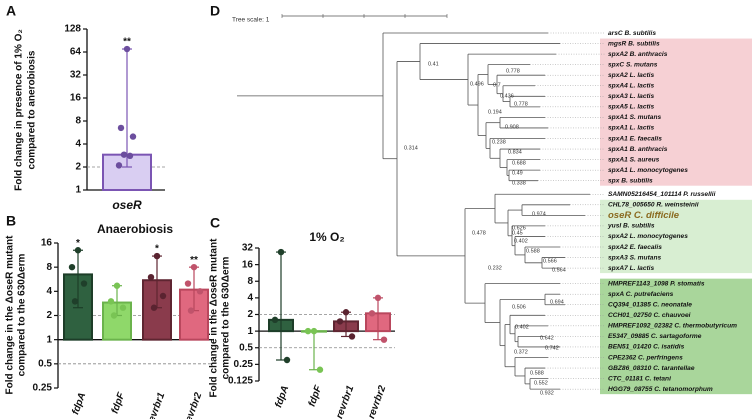 This screenshot has width=752, height=419. Describe the element at coordinates (656, 283) in the screenshot. I see `leaf-label: HMPREF1143_1098 P. stomatis` at that location.